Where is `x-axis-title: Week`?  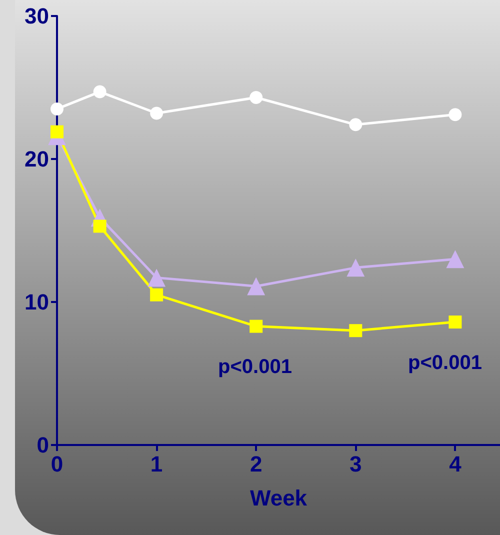 x-axis-title: Week is located at coordinates (279, 498).